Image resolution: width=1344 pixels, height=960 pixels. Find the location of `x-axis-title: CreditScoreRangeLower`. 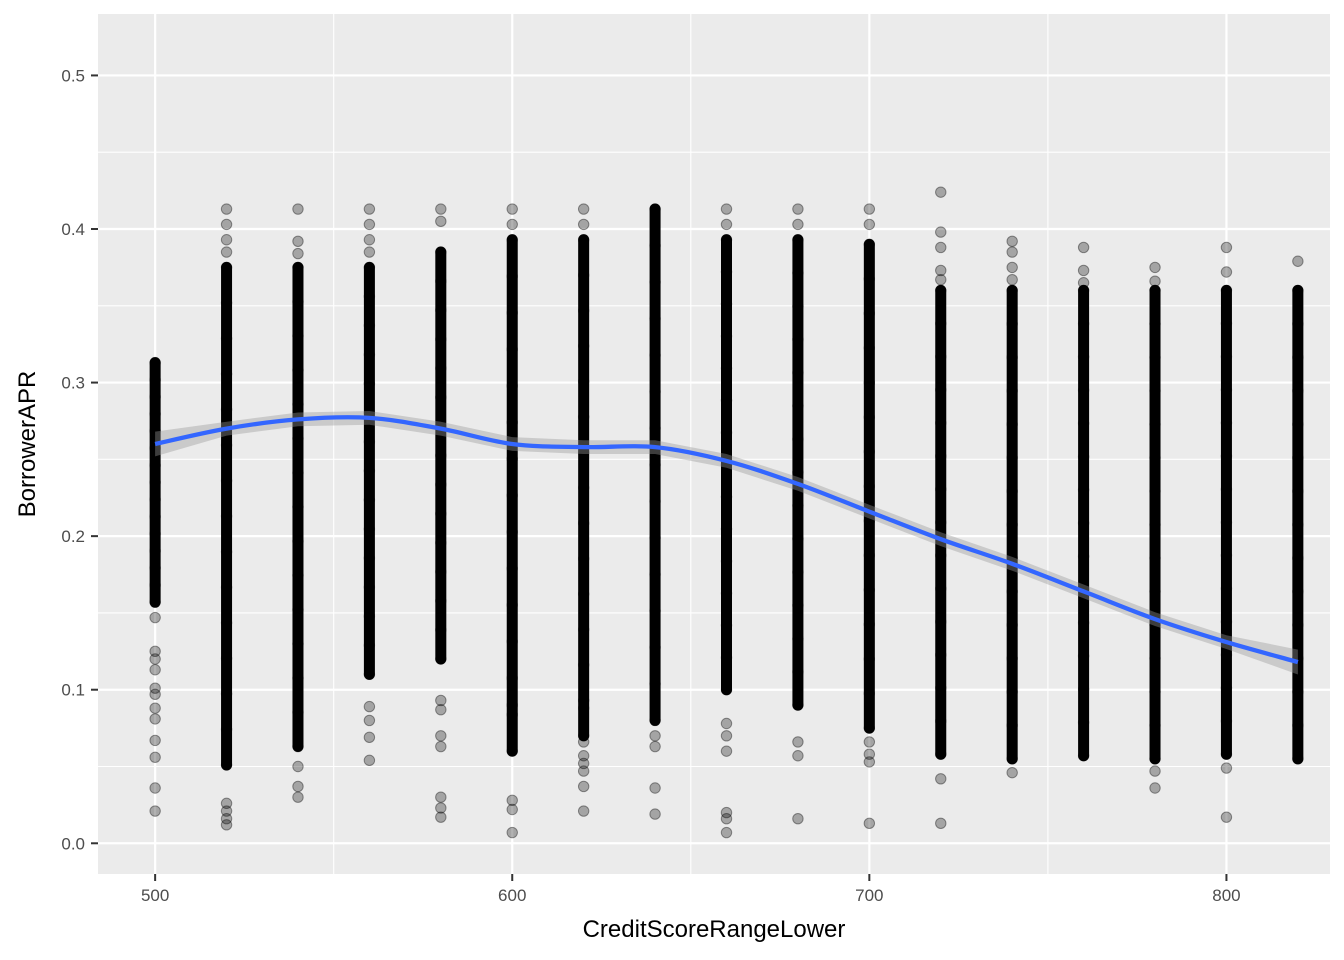

x-axis-title: CreditScoreRangeLower is located at coordinates (714, 929).